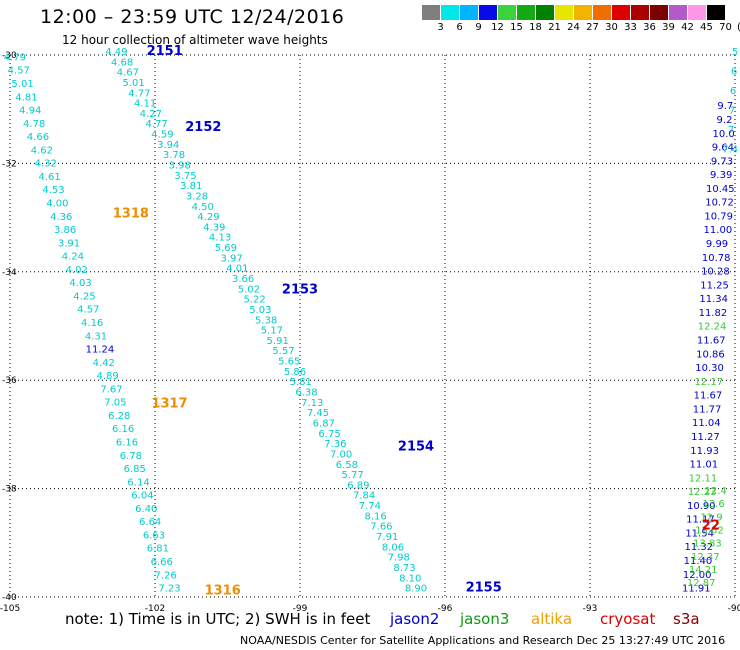 The width and height of the screenshot is (740, 650). What do you see at coordinates (92, 323) in the screenshot?
I see `swh-value-label: 4.16` at bounding box center [92, 323].